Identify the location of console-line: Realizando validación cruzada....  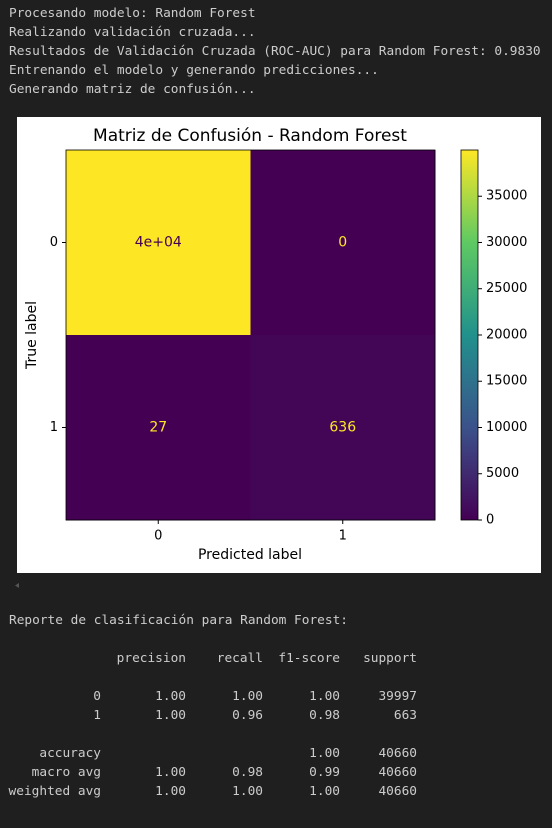
(132, 32).